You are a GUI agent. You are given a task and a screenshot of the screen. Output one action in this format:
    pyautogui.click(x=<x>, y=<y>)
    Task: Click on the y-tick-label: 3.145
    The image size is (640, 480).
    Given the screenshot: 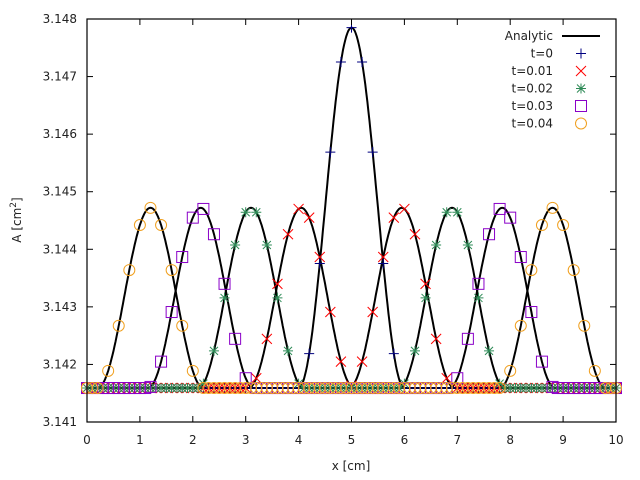 What is the action you would take?
    pyautogui.click(x=60, y=192)
    